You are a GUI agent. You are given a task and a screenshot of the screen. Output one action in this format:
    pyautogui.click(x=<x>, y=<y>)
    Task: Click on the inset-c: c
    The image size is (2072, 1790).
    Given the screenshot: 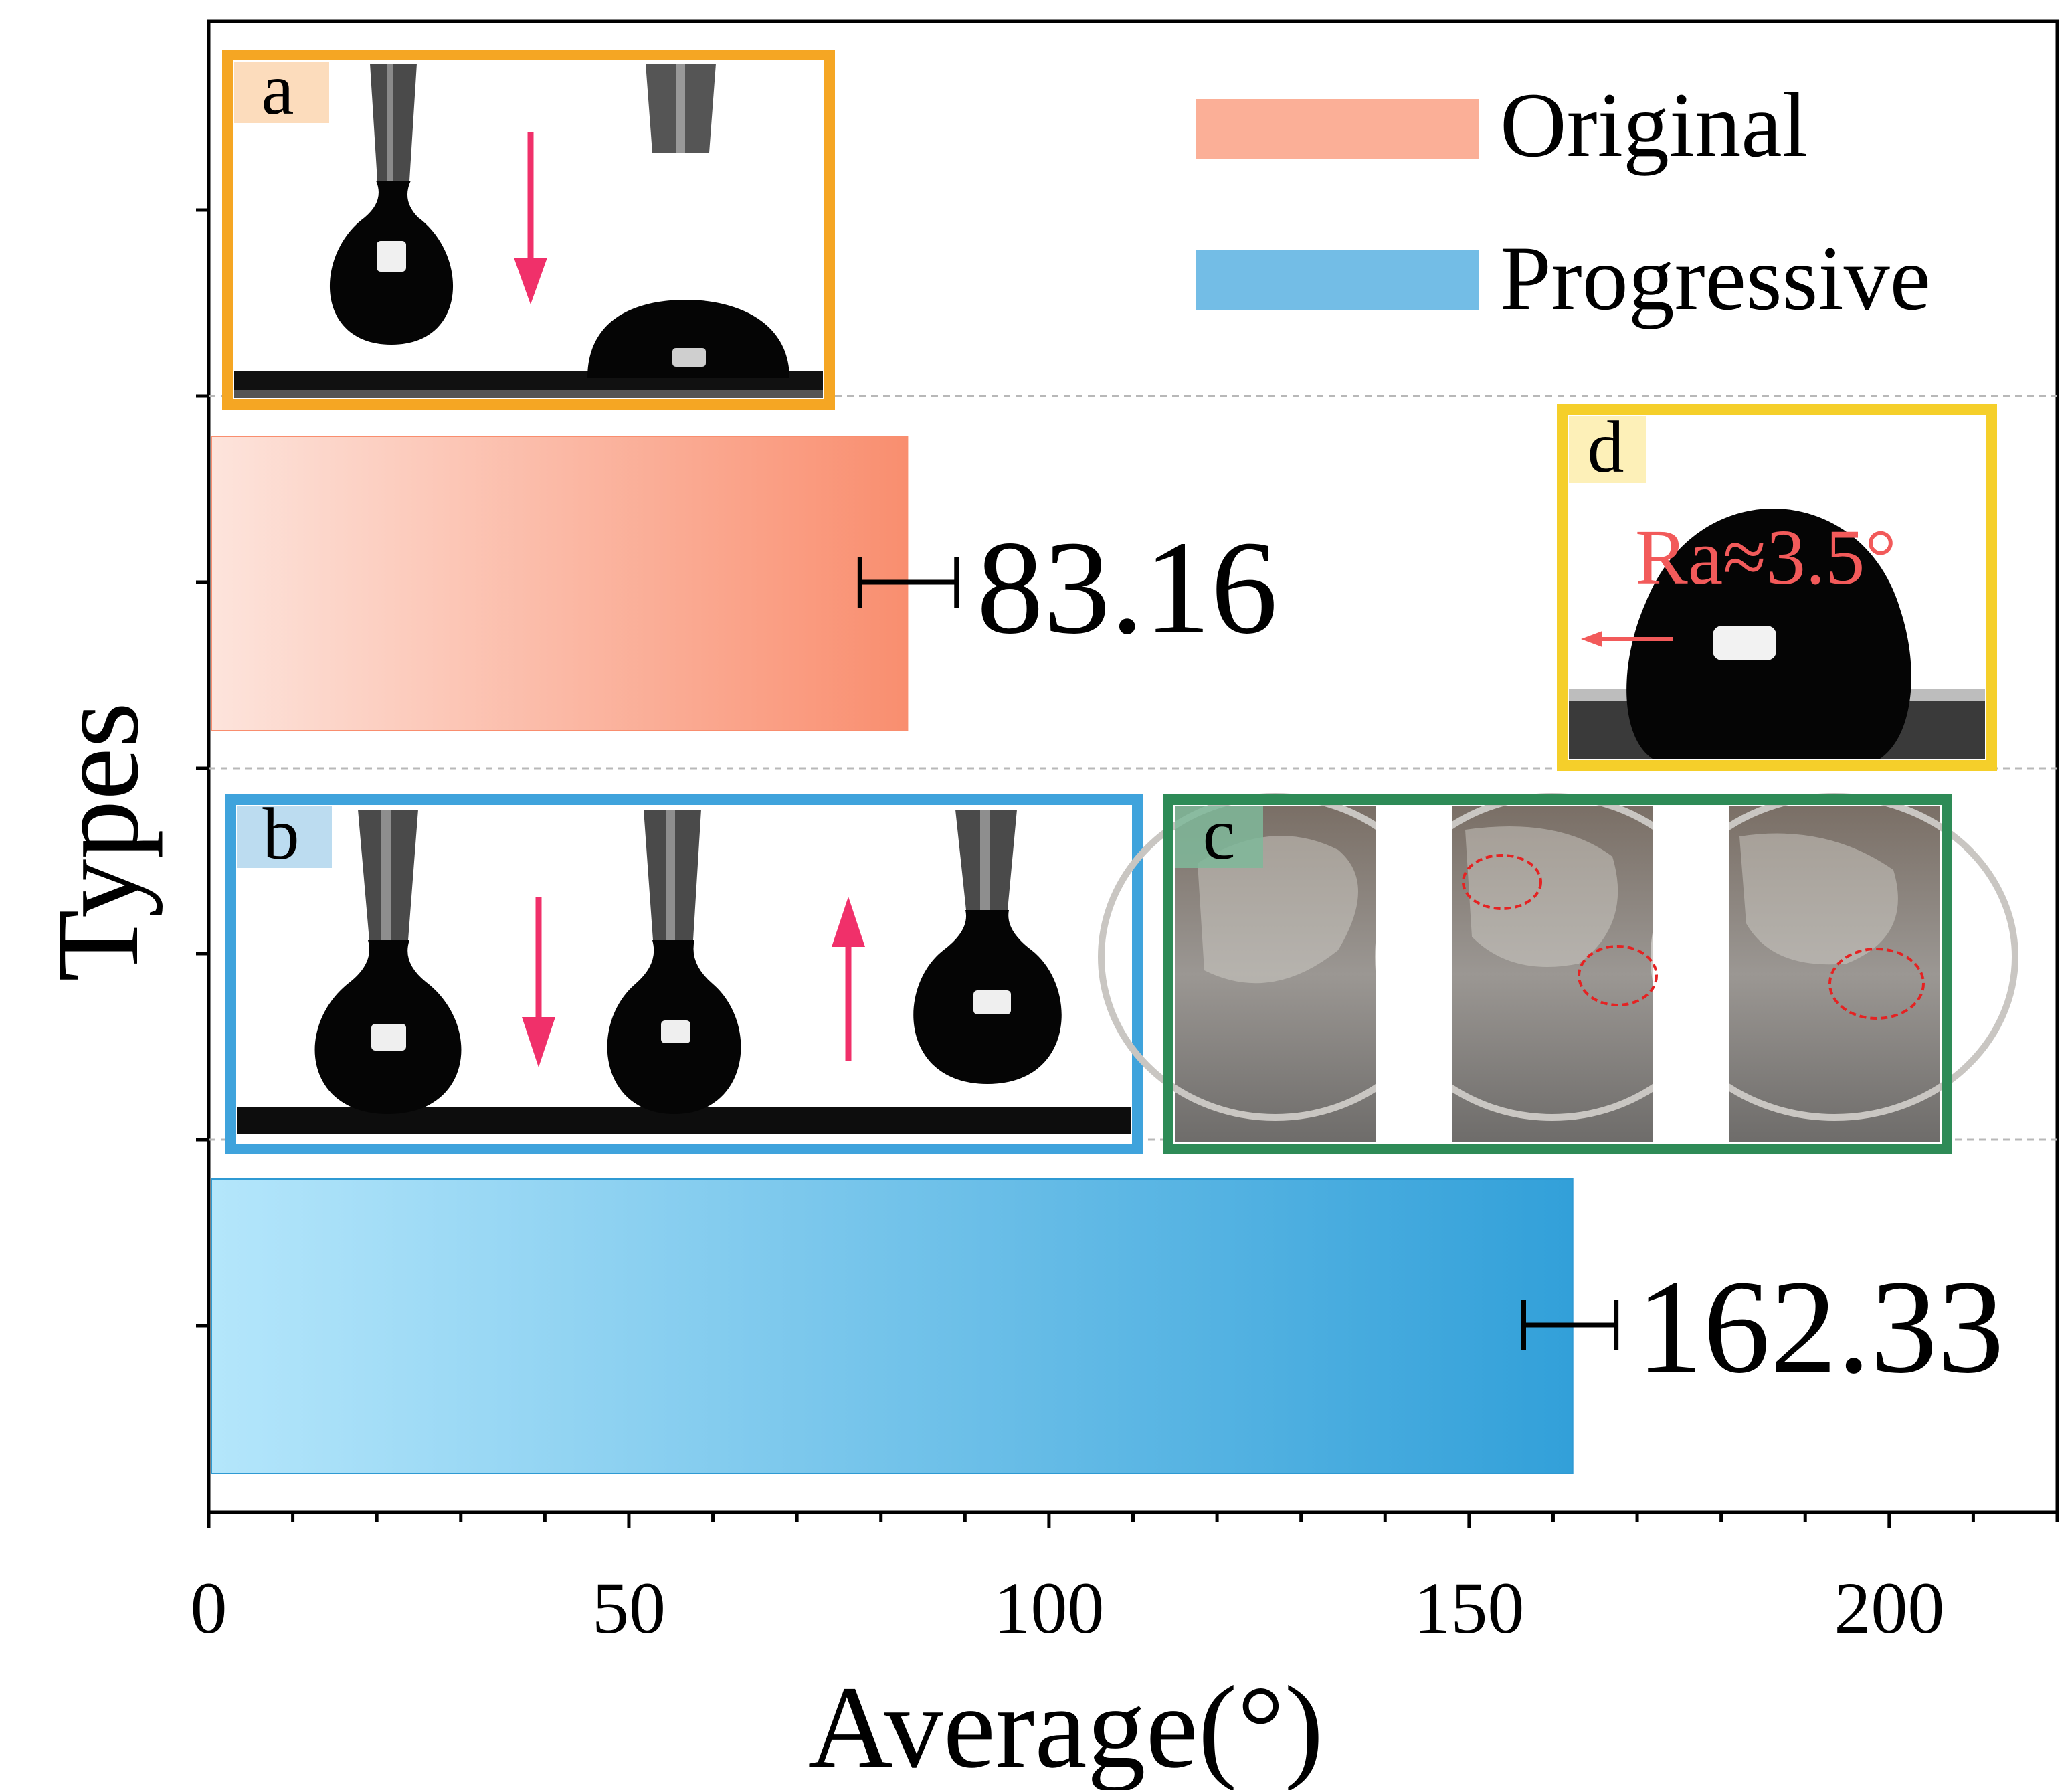 What is the action you would take?
    pyautogui.click(x=1558, y=974)
    